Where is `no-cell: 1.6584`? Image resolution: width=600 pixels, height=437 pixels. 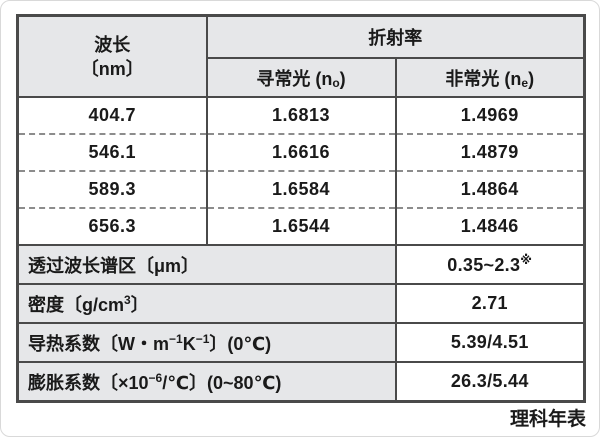
no-cell: 1.6584 is located at coordinates (300, 189).